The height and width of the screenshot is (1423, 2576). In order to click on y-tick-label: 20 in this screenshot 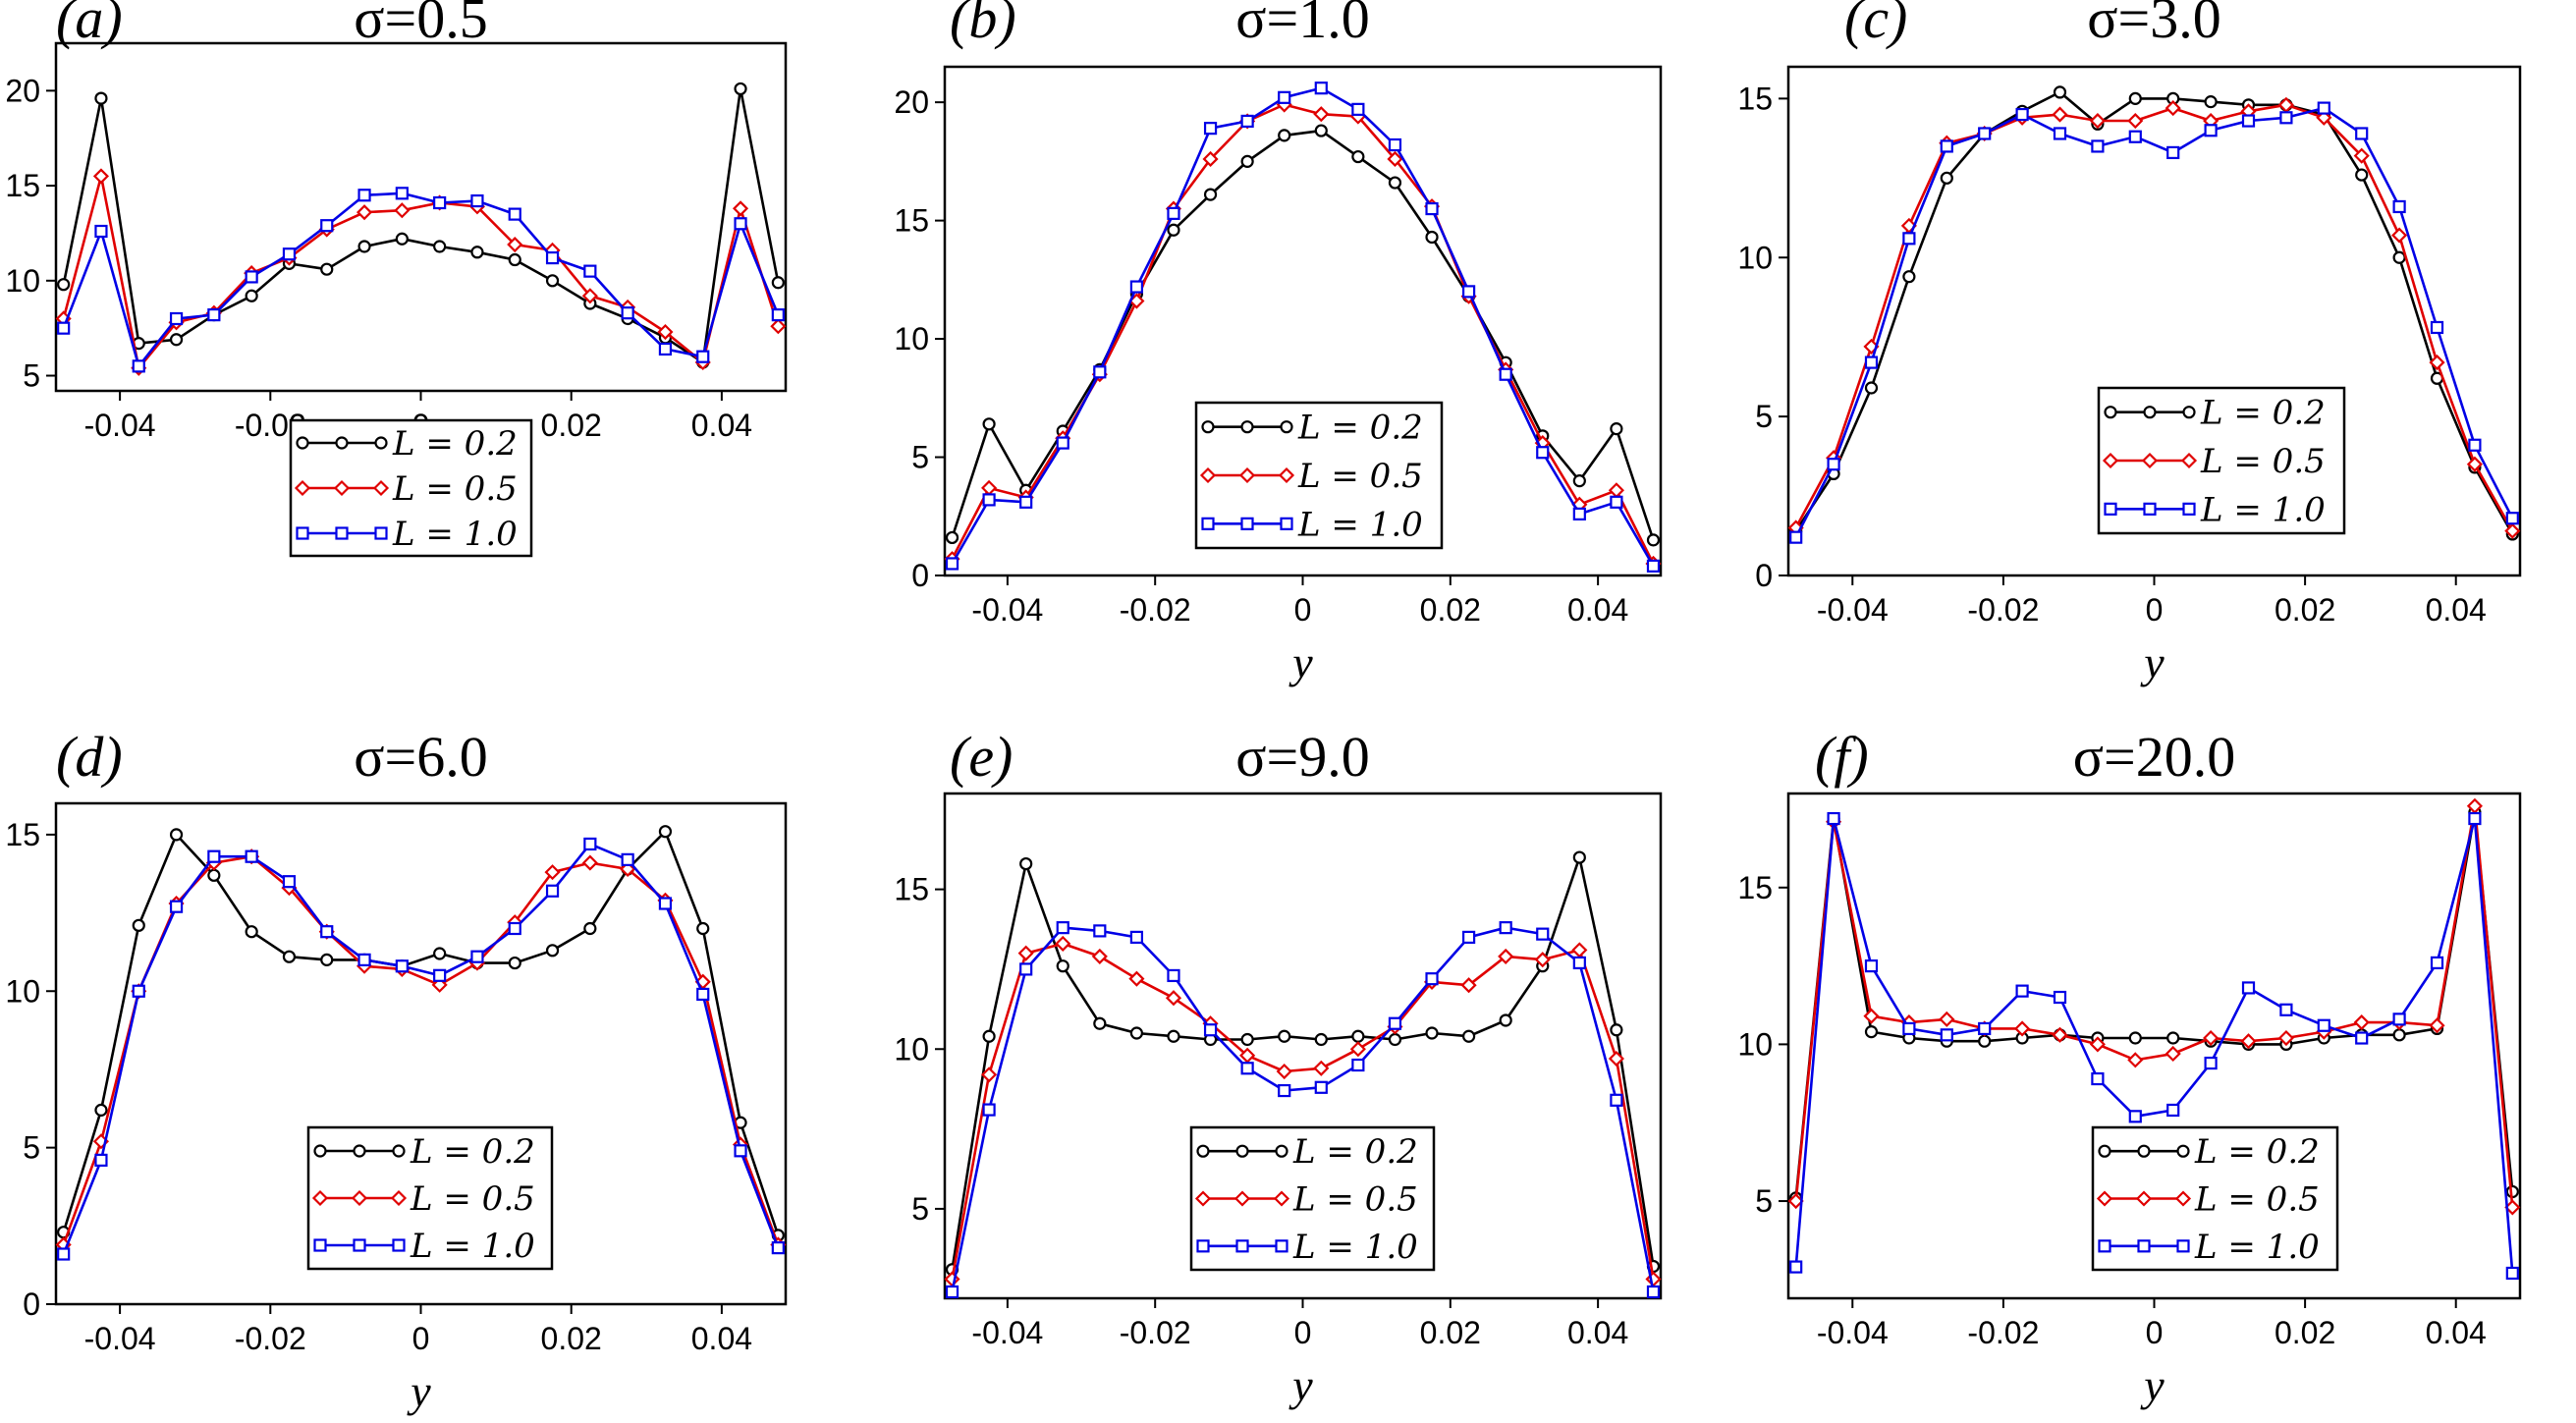, I will do `click(22, 90)`.